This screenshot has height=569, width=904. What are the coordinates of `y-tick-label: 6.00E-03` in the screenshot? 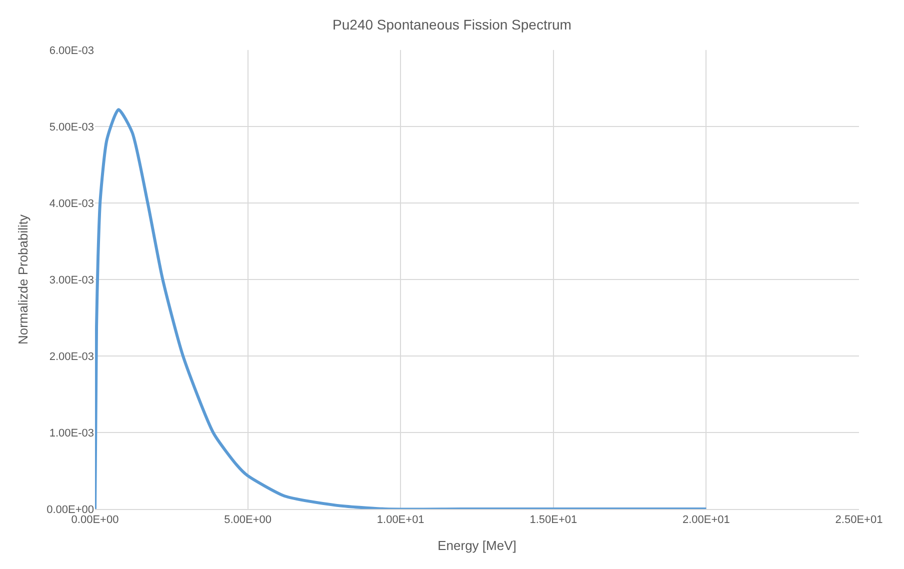 It's located at (71, 50).